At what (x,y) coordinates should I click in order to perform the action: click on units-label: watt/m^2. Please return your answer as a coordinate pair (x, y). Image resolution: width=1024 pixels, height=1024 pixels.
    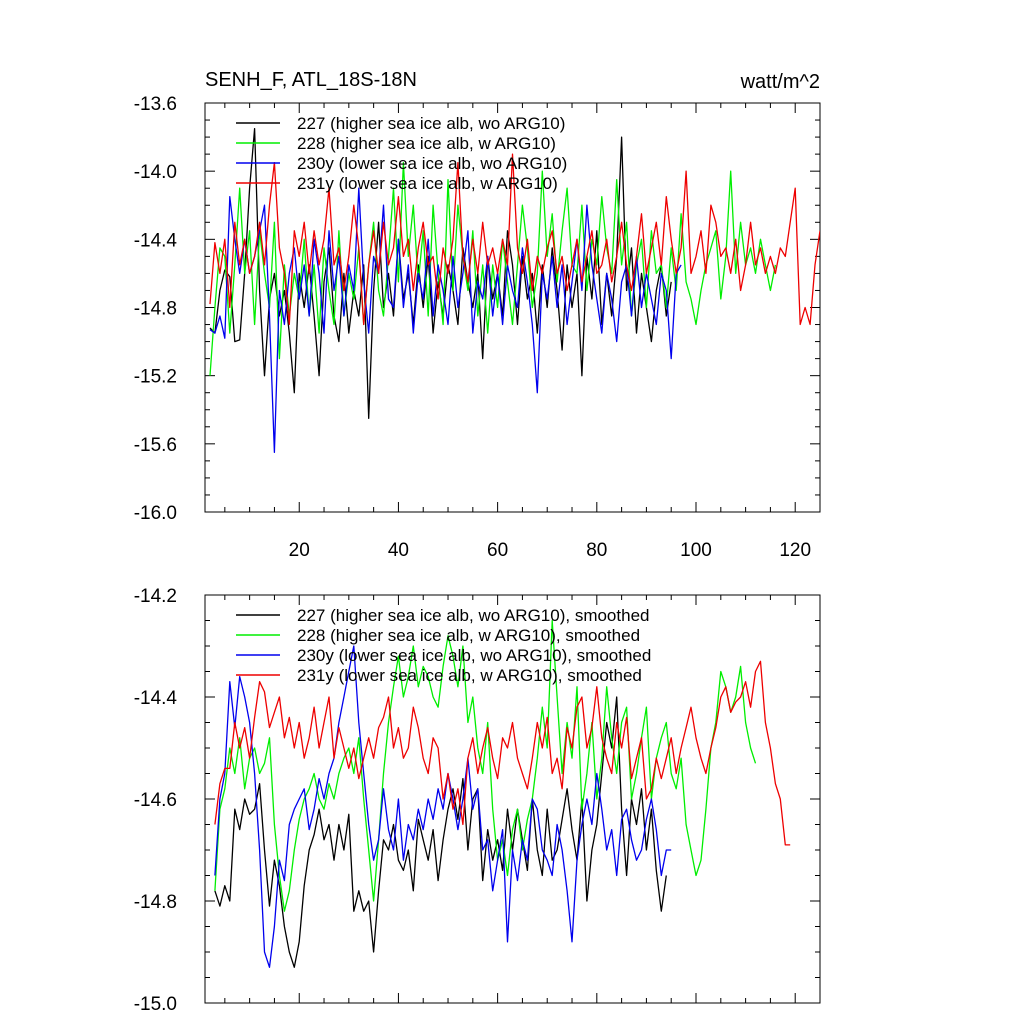
    Looking at the image, I should click on (780, 82).